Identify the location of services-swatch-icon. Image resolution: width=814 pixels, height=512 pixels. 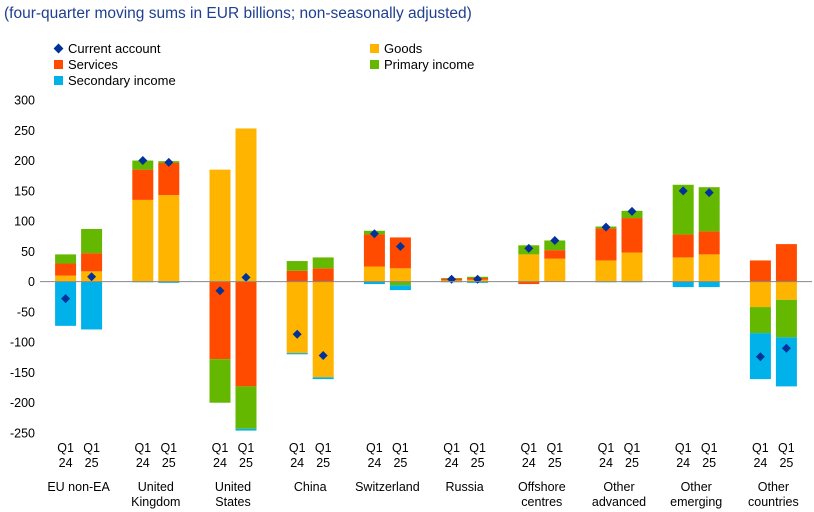
(58, 64).